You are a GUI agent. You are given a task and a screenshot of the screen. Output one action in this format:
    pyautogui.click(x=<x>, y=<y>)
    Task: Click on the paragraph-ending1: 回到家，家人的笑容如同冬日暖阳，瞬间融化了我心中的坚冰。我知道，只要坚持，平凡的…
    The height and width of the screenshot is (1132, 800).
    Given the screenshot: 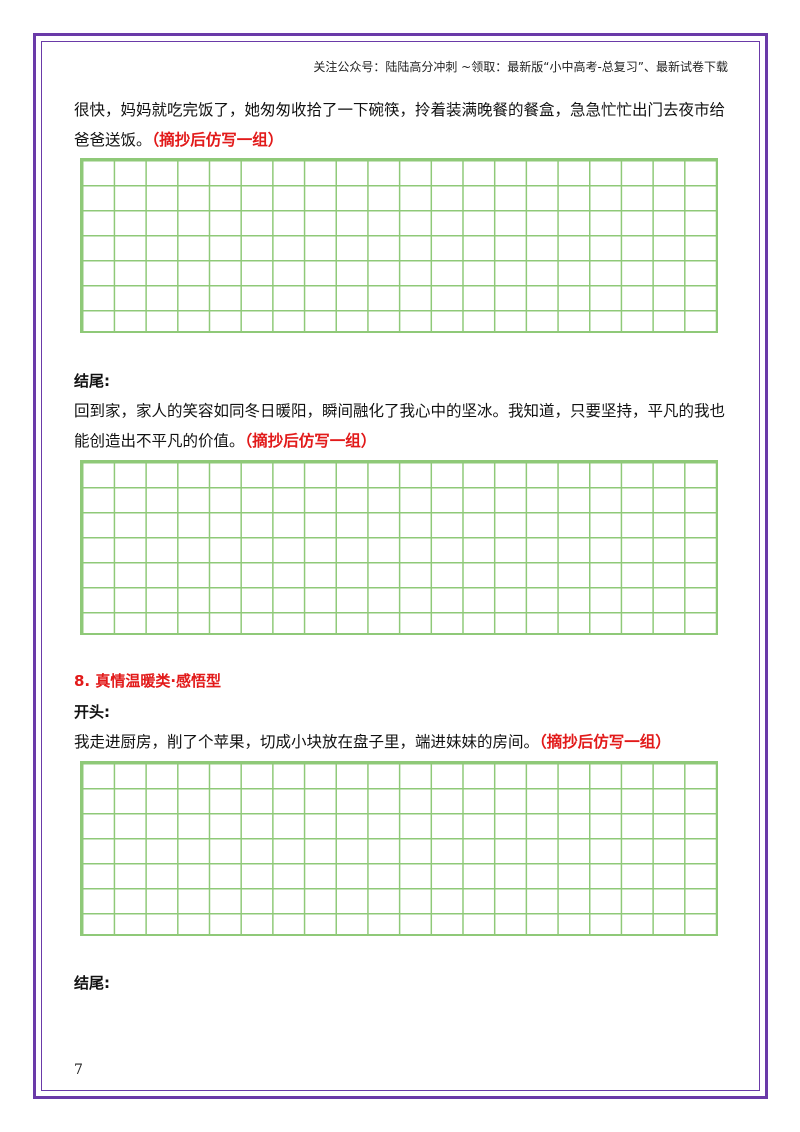 What is the action you would take?
    pyautogui.click(x=400, y=426)
    